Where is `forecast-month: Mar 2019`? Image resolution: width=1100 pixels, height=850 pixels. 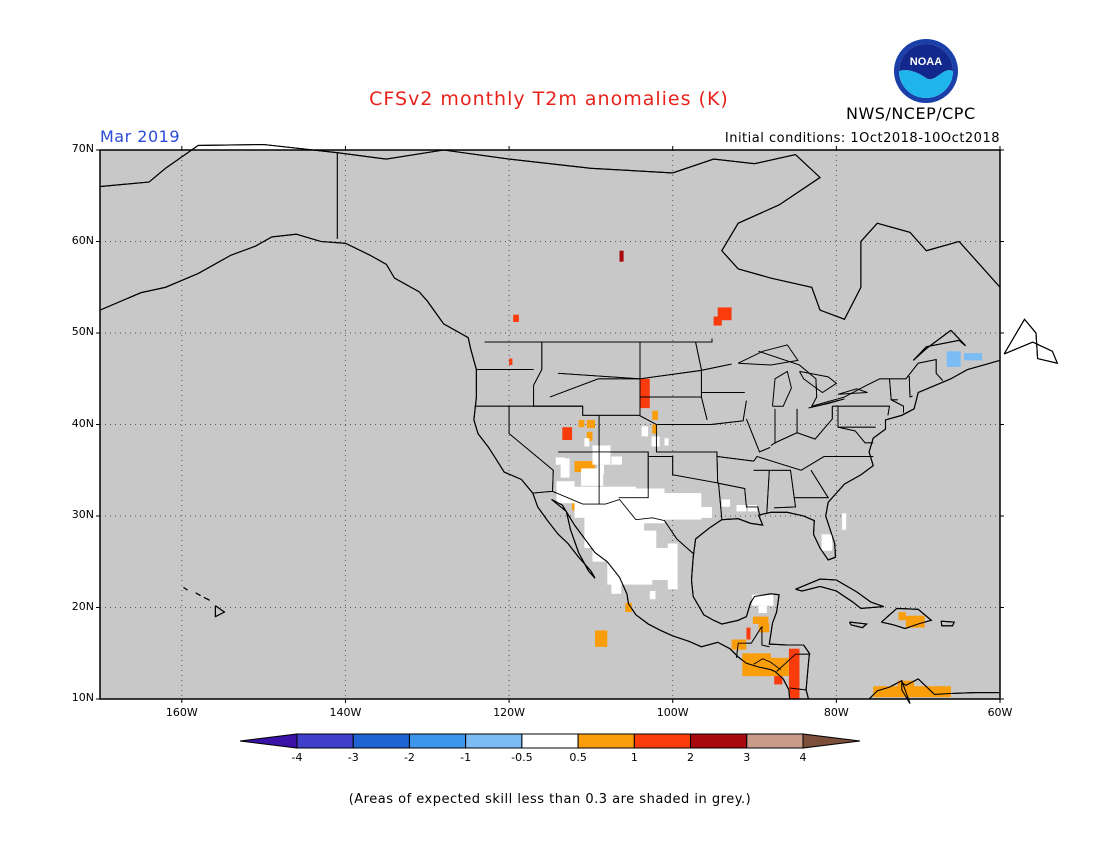 forecast-month: Mar 2019 is located at coordinates (140, 136).